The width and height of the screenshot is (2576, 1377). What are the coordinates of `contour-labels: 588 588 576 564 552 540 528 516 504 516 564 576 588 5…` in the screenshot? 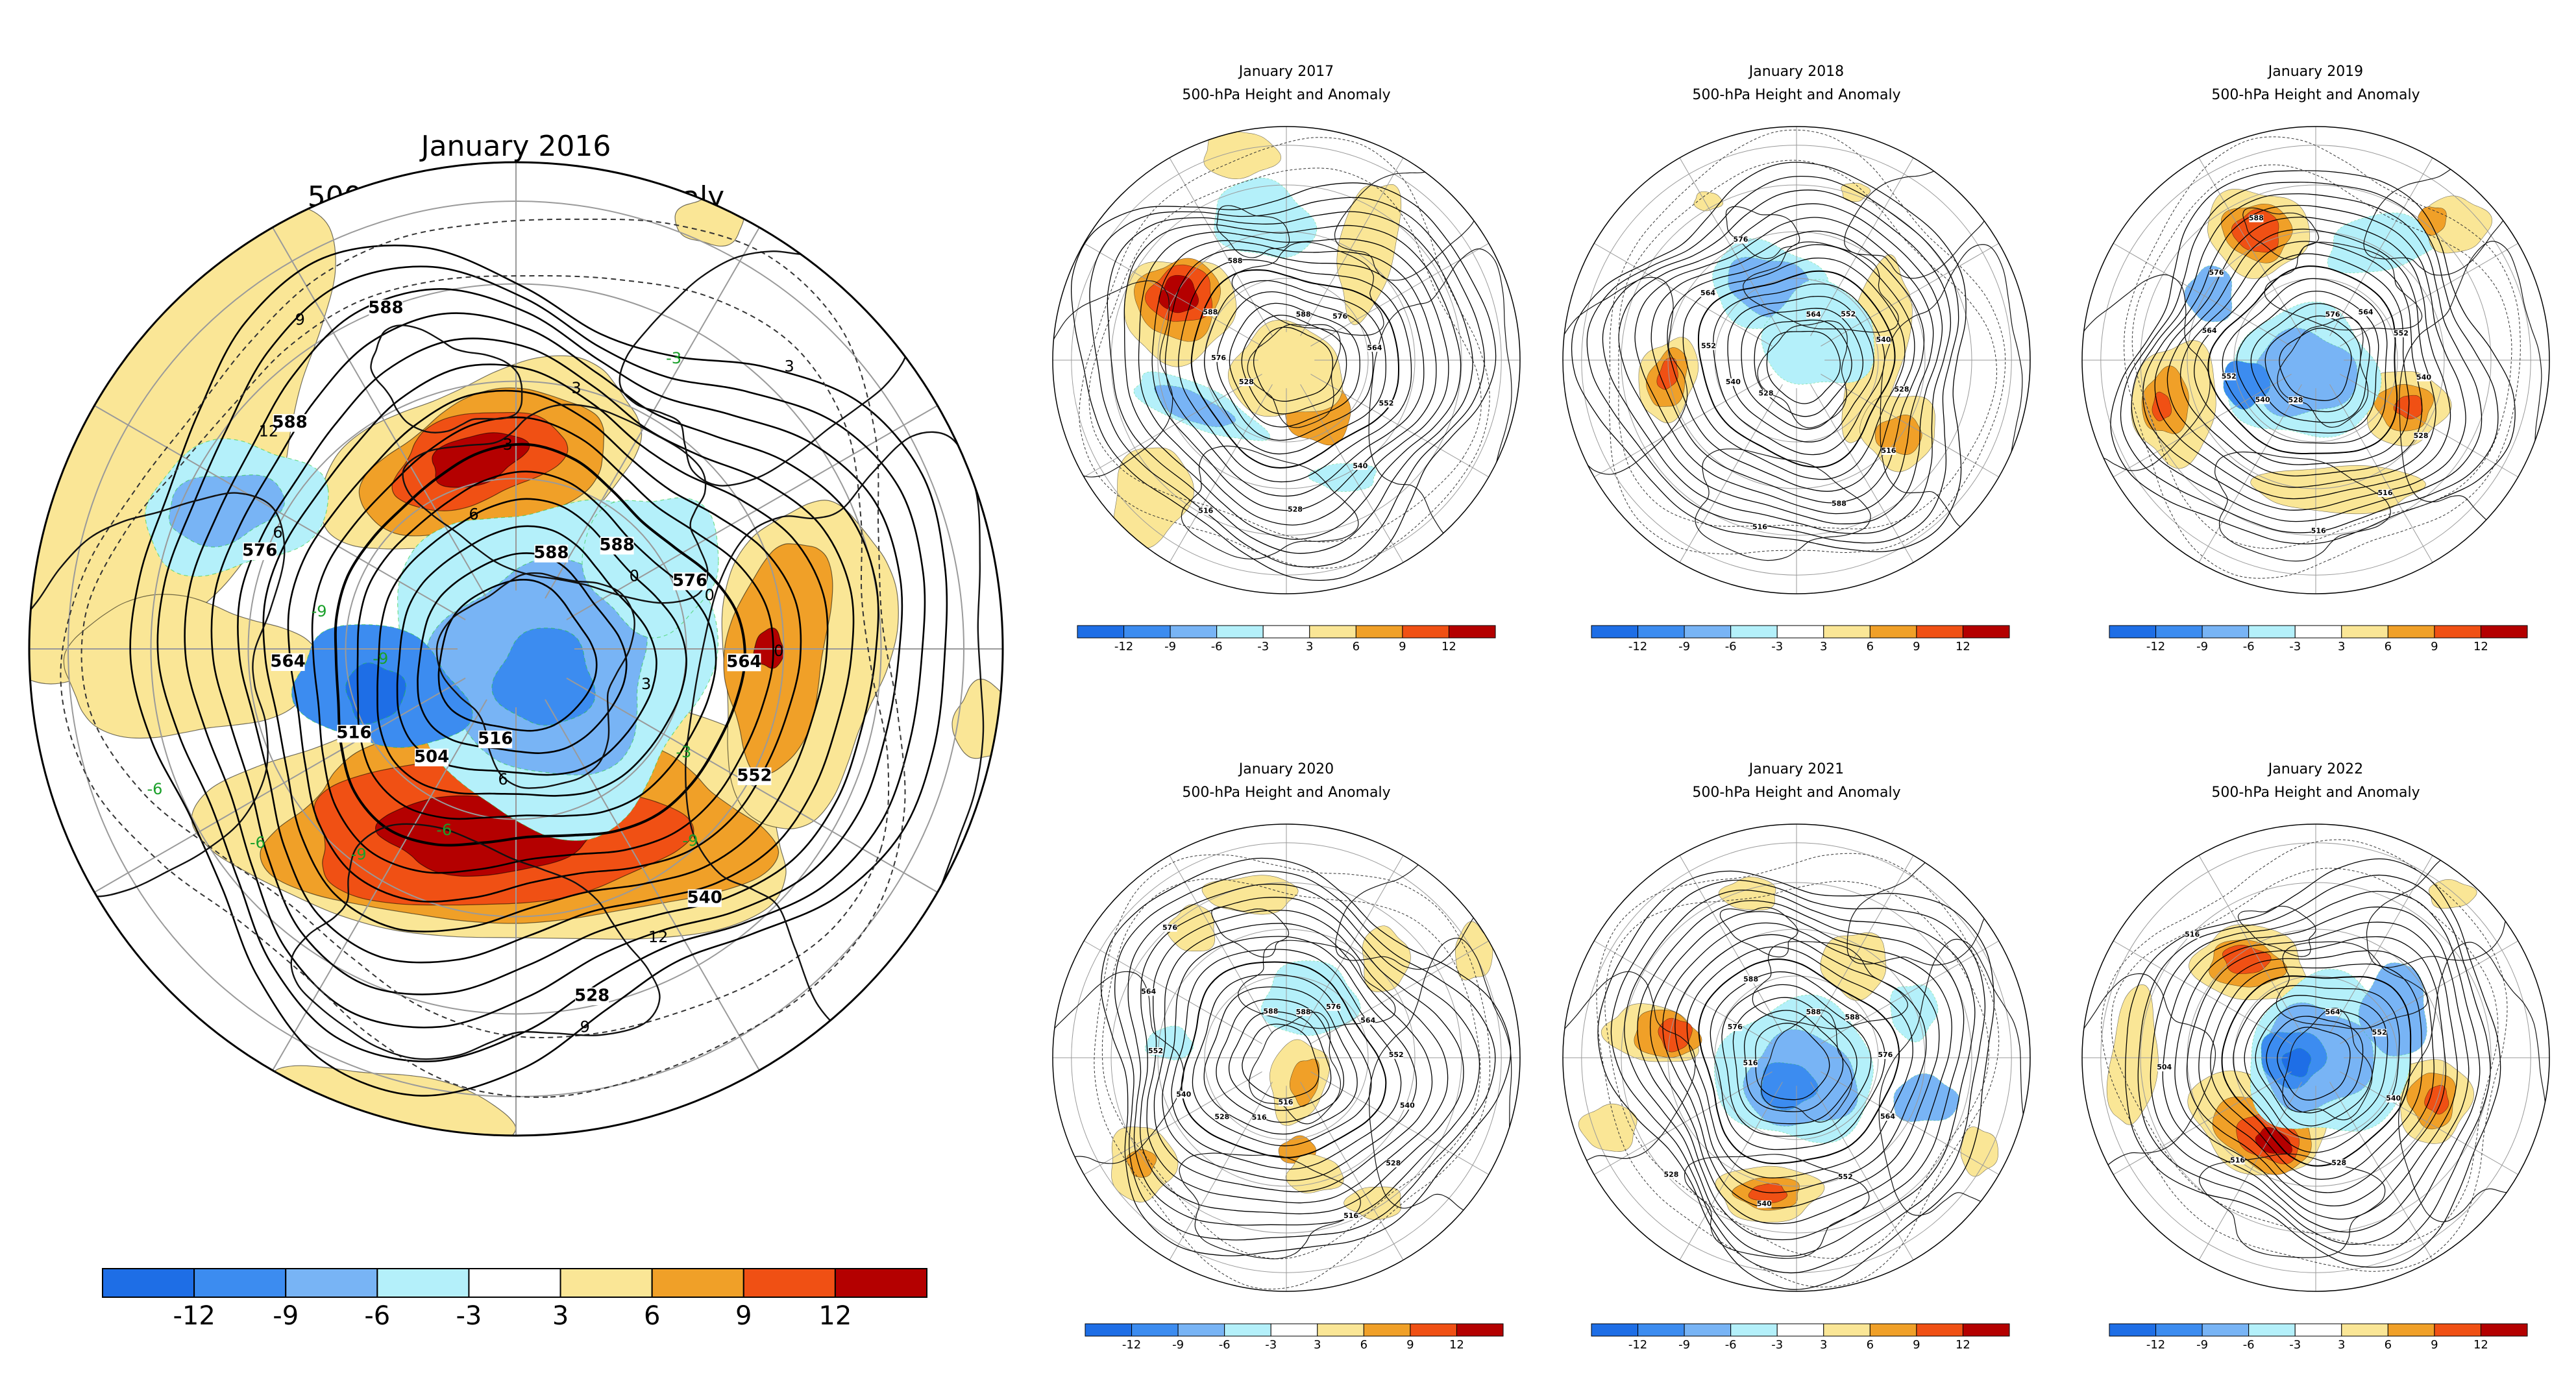 It's located at (507, 653).